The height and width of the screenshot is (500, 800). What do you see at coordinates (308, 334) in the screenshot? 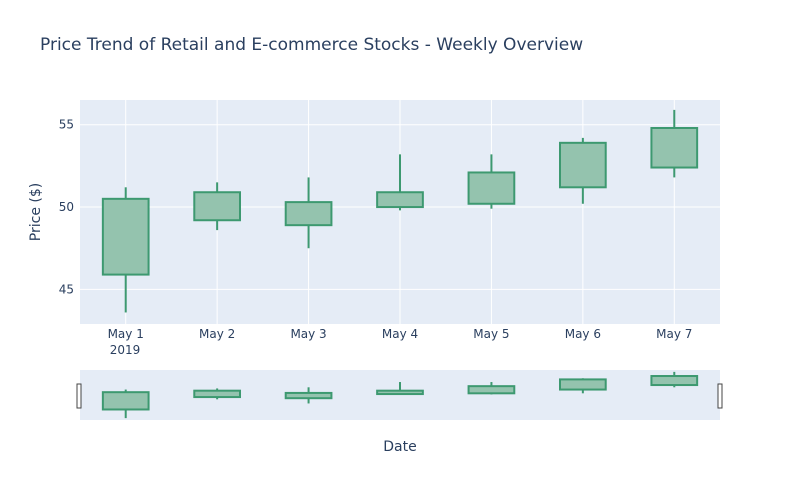
I see `x-tick-label: May 3` at bounding box center [308, 334].